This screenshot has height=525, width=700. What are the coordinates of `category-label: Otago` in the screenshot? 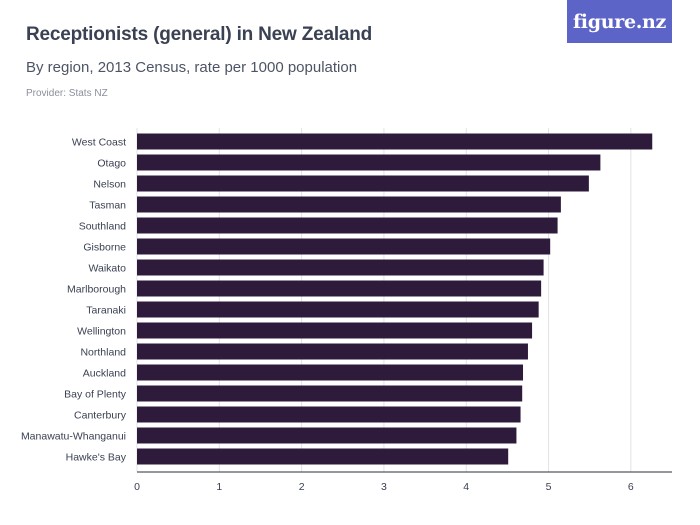 It's located at (111, 164).